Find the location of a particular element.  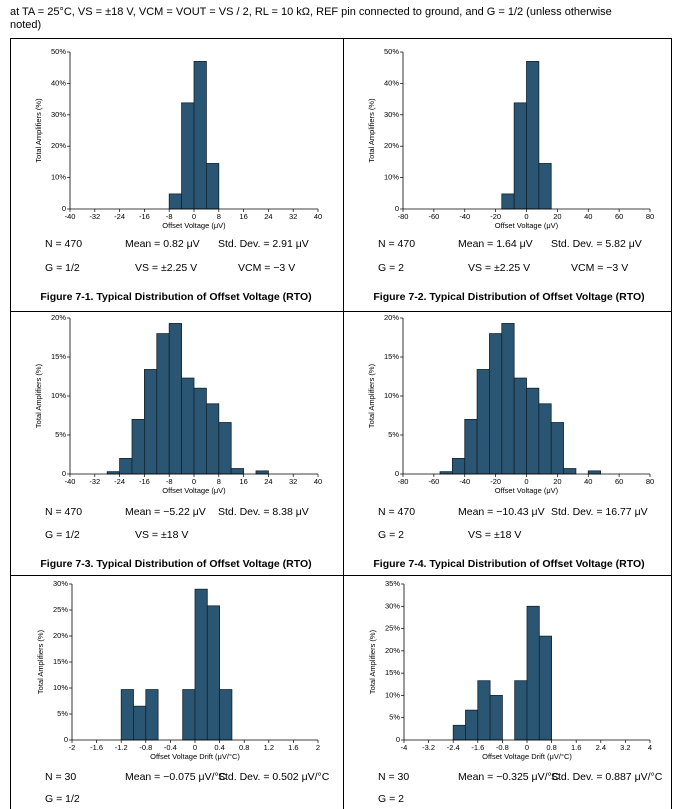

x-tick-label: -1.6 is located at coordinates (477, 747).